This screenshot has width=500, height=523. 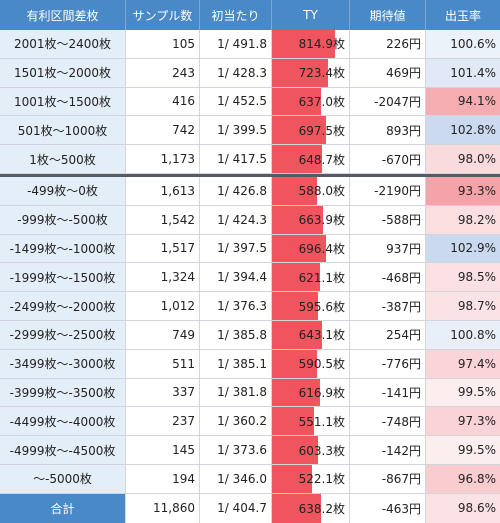 I want to click on samples-value: 243, so click(x=183, y=72).